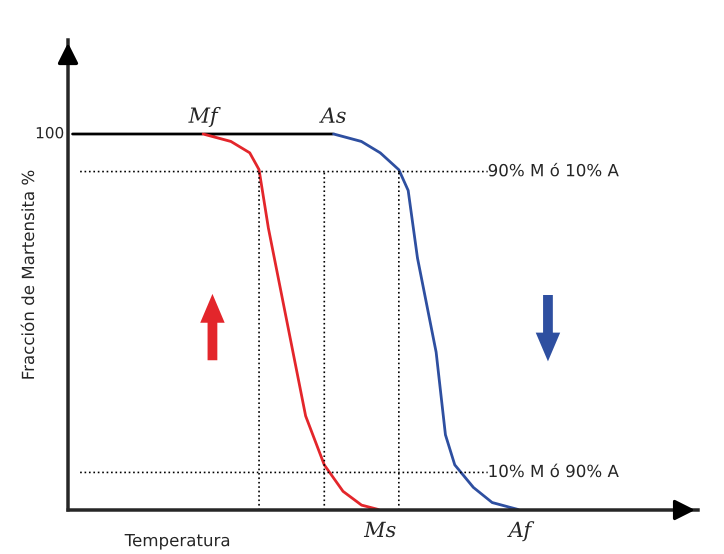  What do you see at coordinates (177, 542) in the screenshot?
I see `x-axis-title: Temperatura` at bounding box center [177, 542].